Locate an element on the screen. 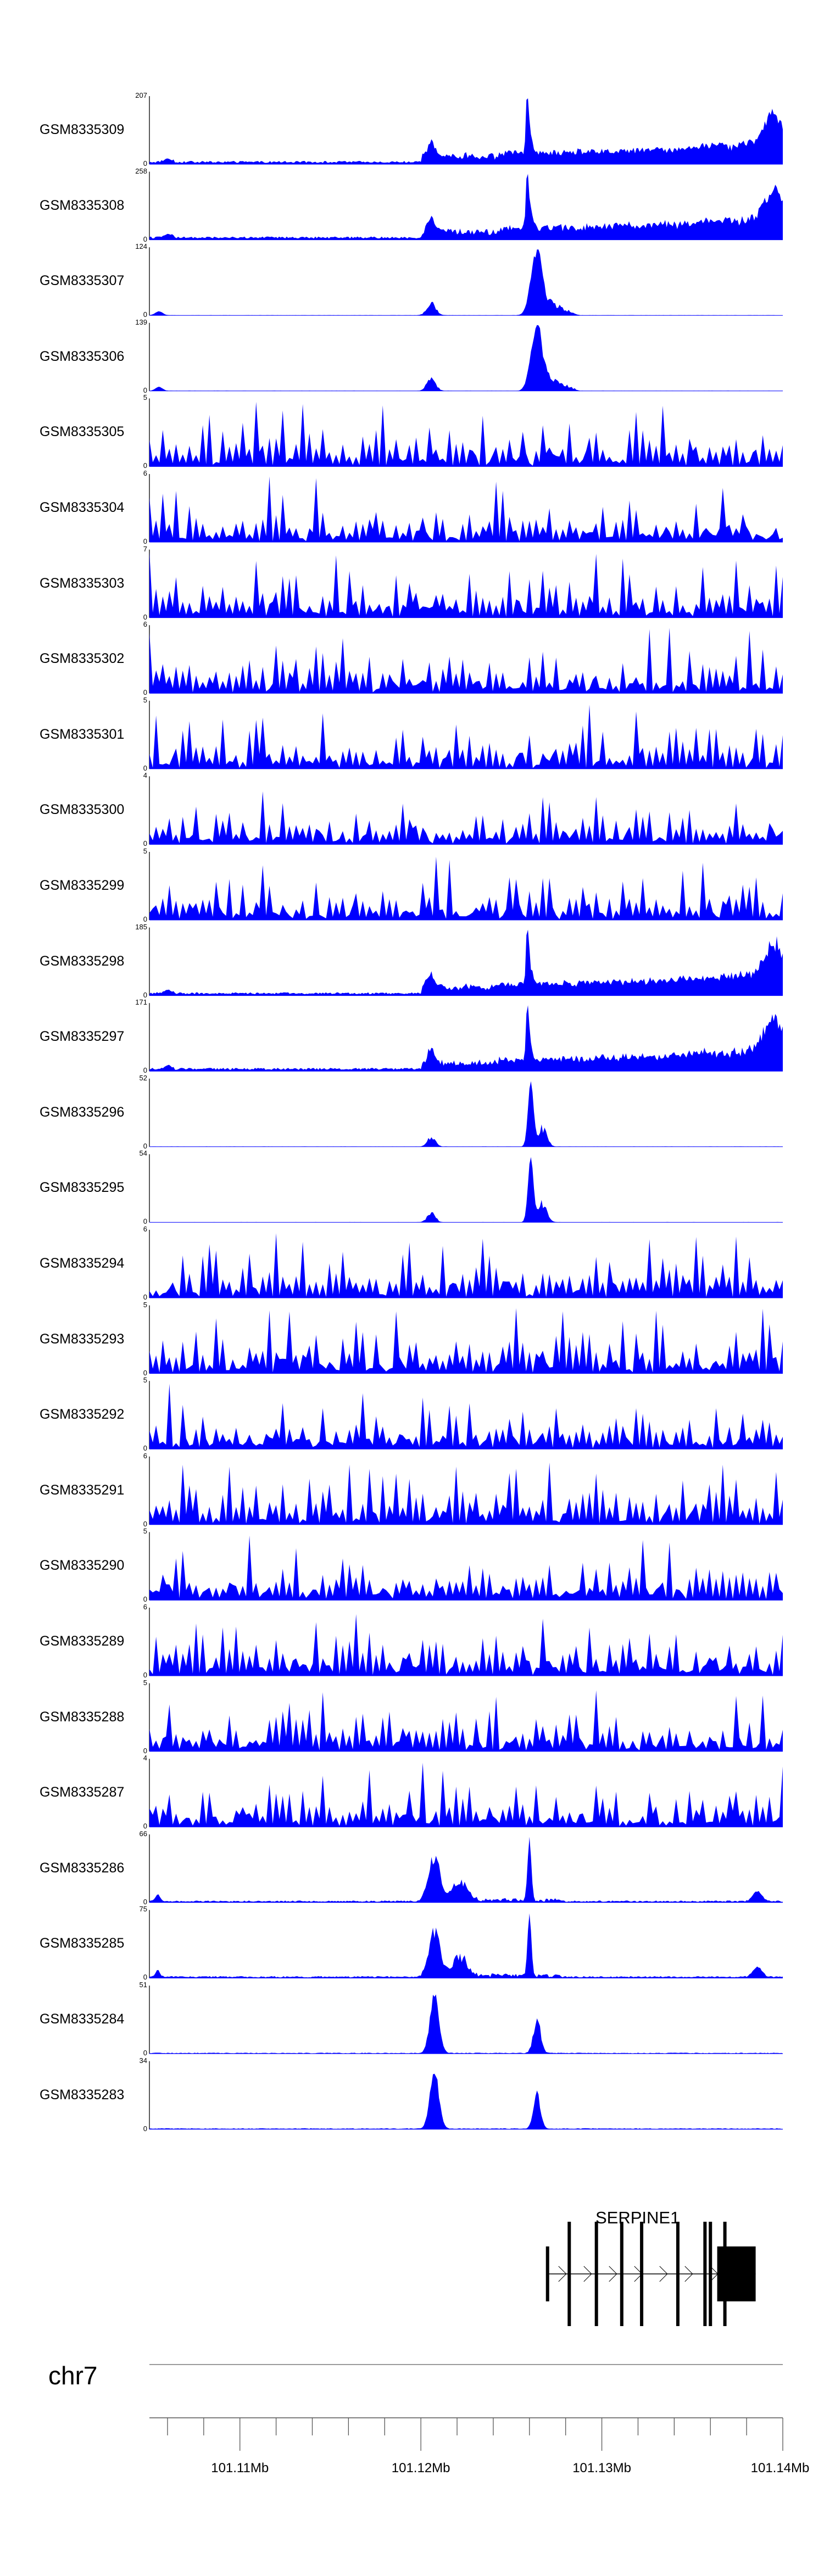 The width and height of the screenshot is (824, 2576). x-axis-tick-label: 101.11Mb is located at coordinates (240, 2468).